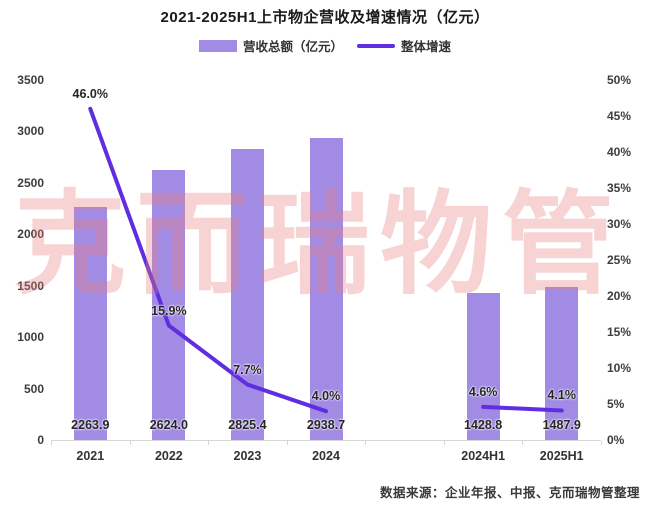  I want to click on y-axis-left-tick: 1500, so click(30, 285).